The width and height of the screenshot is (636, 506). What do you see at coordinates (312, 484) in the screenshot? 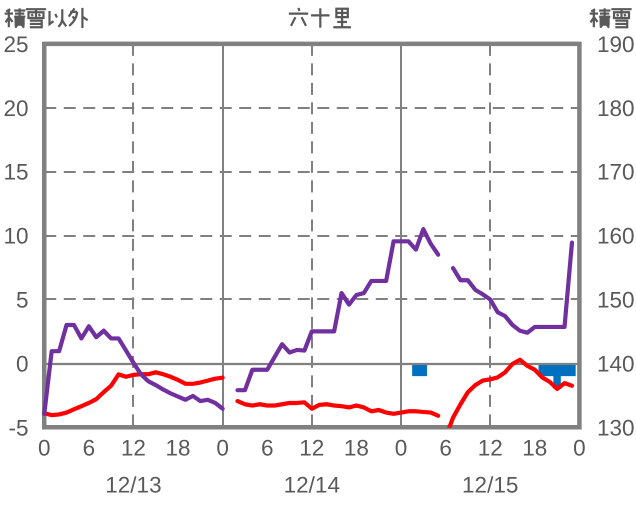
I see `svg-text: 12/14` at bounding box center [312, 484].